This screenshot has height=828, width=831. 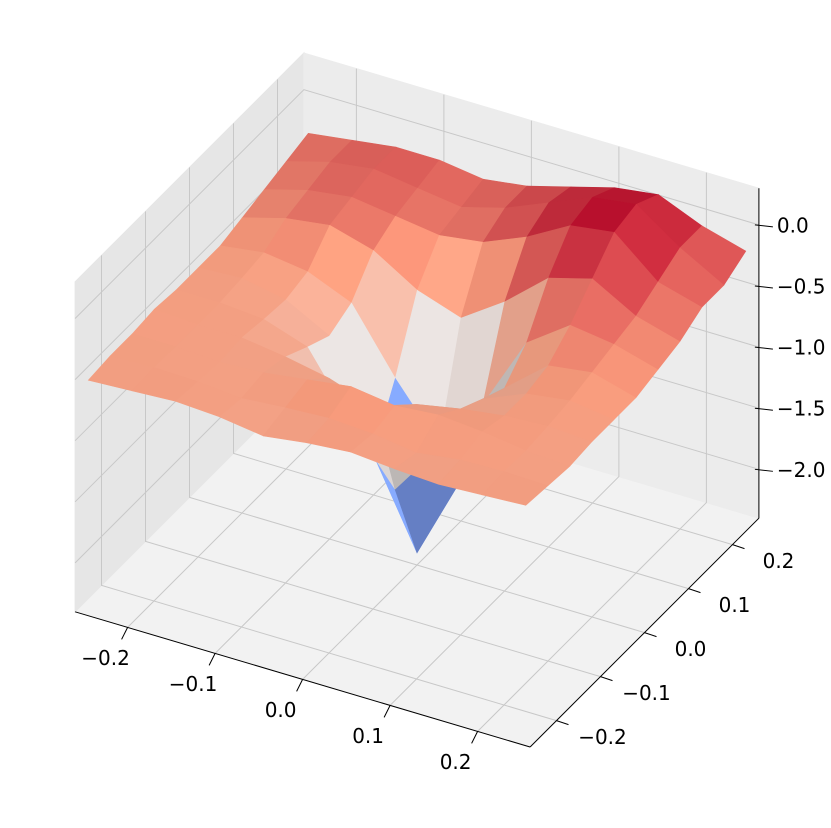 What do you see at coordinates (801, 286) in the screenshot?
I see `z-tick-label: −0.5` at bounding box center [801, 286].